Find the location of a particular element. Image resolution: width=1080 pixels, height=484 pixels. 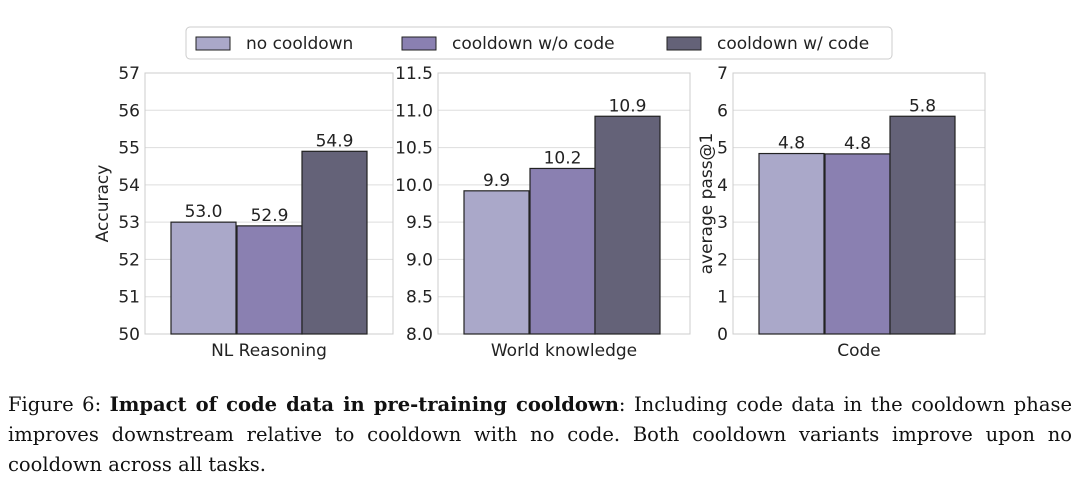

legend-frame is located at coordinates (539, 43).